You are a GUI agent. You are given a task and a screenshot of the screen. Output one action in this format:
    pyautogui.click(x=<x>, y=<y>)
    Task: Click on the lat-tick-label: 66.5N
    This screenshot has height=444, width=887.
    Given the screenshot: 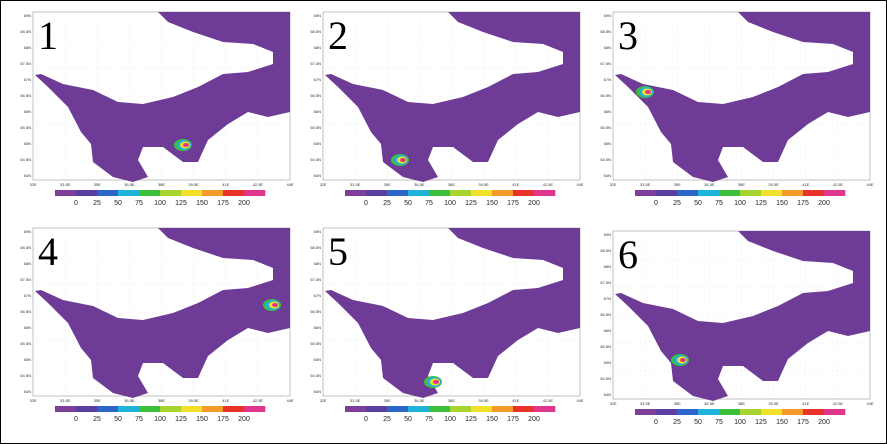 What is the action you would take?
    pyautogui.click(x=605, y=95)
    